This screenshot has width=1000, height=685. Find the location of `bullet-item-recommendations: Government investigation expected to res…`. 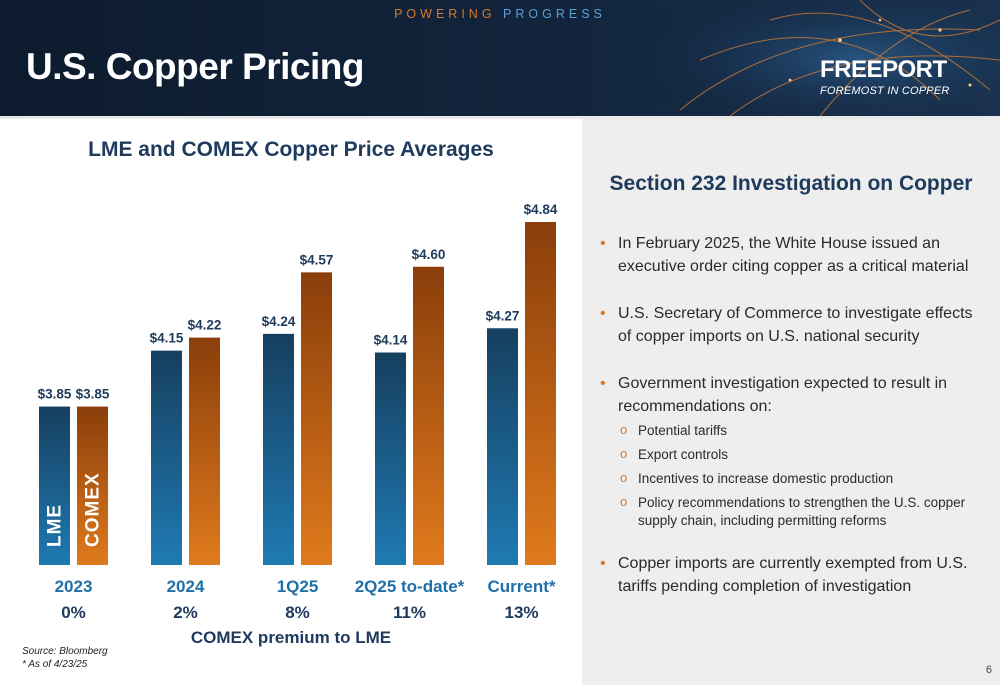

bullet-item-recommendations: Government investigation expected to res… is located at coordinates (792, 451).